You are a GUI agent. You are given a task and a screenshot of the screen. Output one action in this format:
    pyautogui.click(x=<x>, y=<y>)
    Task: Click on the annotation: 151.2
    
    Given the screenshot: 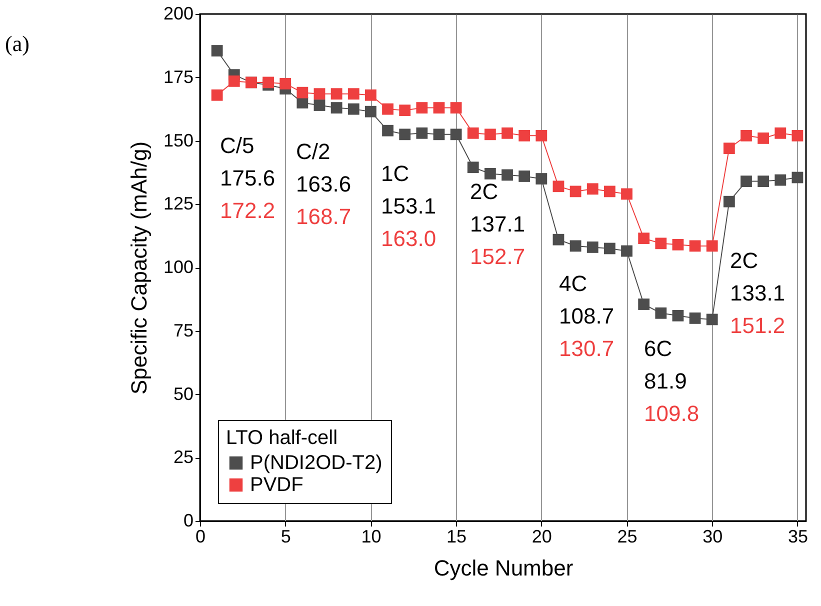 What is the action you would take?
    pyautogui.click(x=758, y=325)
    